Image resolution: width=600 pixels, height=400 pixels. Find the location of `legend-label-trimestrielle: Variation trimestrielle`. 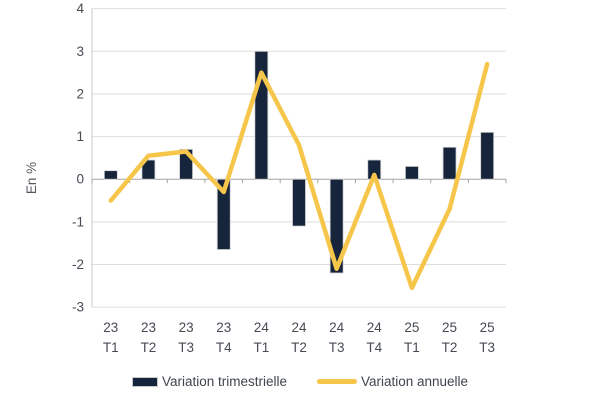

legend-label-trimestrielle: Variation trimestrielle is located at coordinates (224, 381).